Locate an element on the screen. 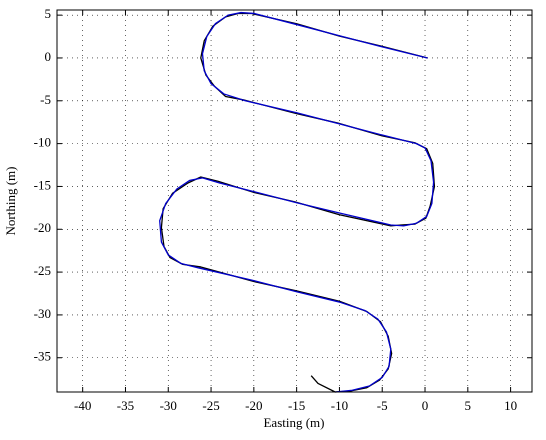 The width and height of the screenshot is (546, 440). y-tick-label: 0 is located at coordinates (48, 56).